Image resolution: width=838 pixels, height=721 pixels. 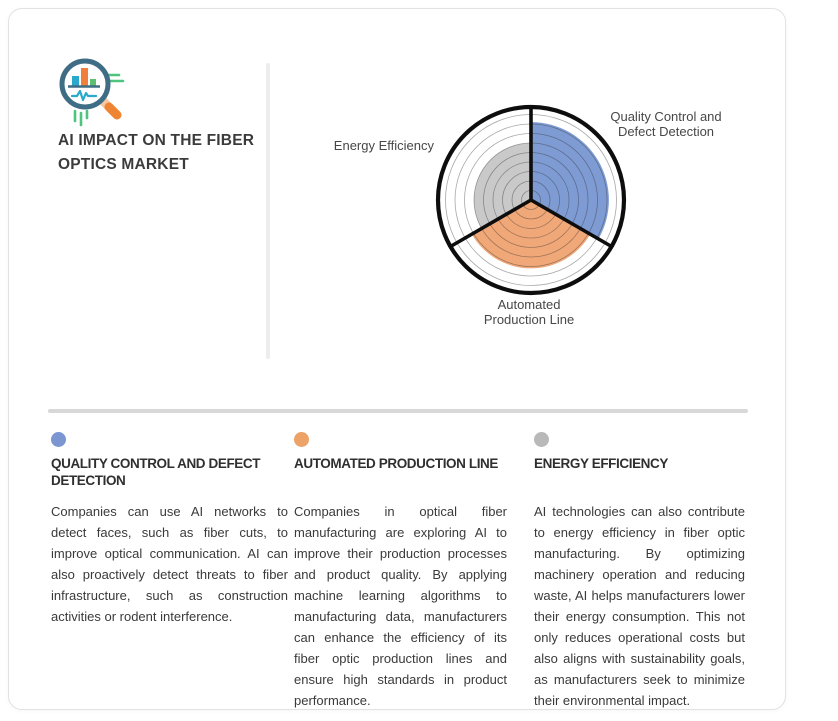 What do you see at coordinates (91, 91) in the screenshot?
I see `bar-chart-magnifier-icon` at bounding box center [91, 91].